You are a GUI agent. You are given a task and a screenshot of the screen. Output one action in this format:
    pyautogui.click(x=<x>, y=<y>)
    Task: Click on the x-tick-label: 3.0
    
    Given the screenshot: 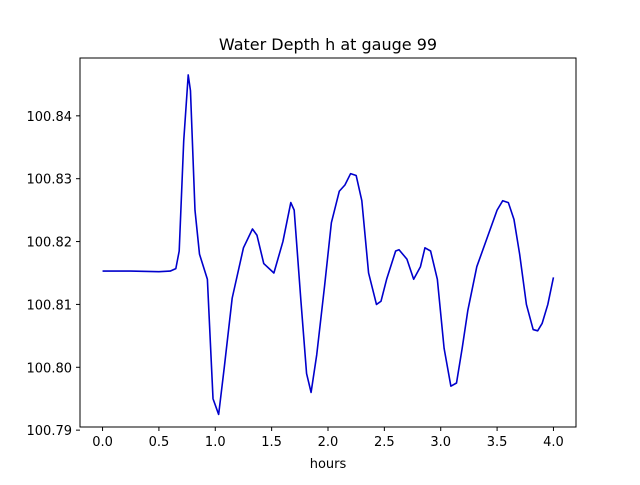 What is the action you would take?
    pyautogui.click(x=440, y=442)
    